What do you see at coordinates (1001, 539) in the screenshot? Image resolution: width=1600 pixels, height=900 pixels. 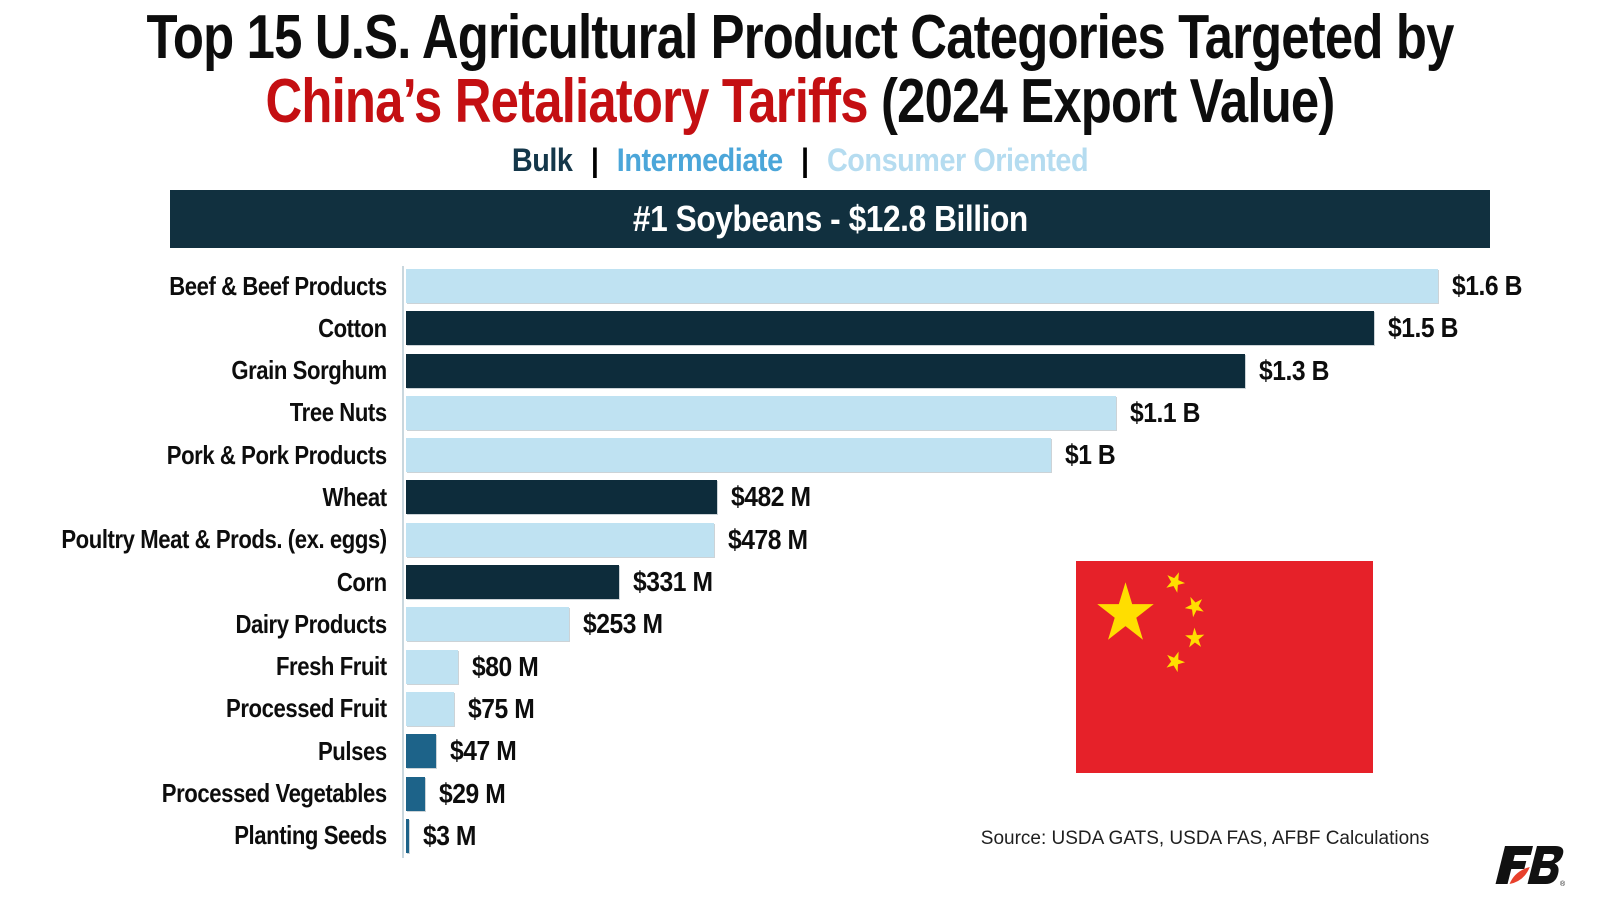 I see `bar-area: $478 M` at bounding box center [1001, 539].